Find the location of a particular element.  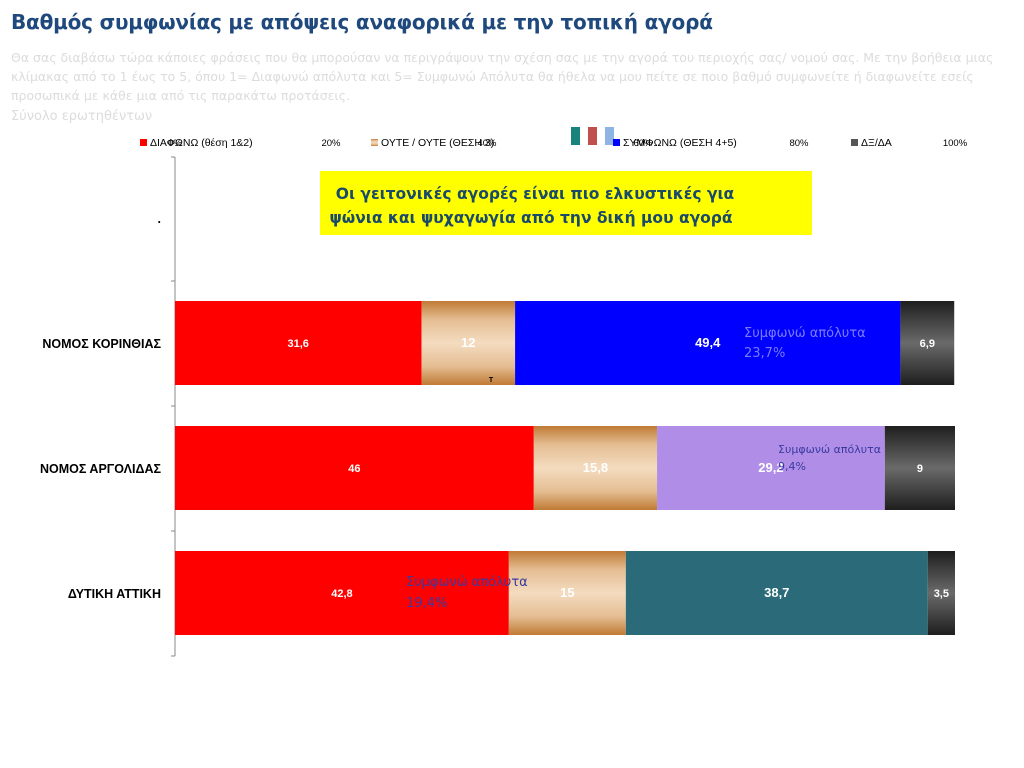

bar-value-label: 31,6 is located at coordinates (298, 344).